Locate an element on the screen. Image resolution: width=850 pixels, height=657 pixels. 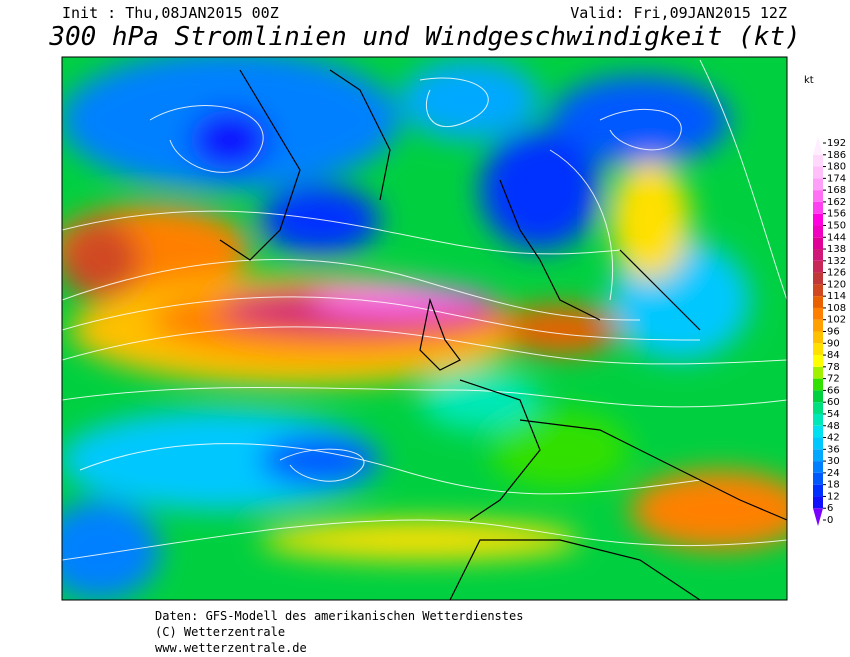
colorbar-label: 84 is located at coordinates (833, 355).